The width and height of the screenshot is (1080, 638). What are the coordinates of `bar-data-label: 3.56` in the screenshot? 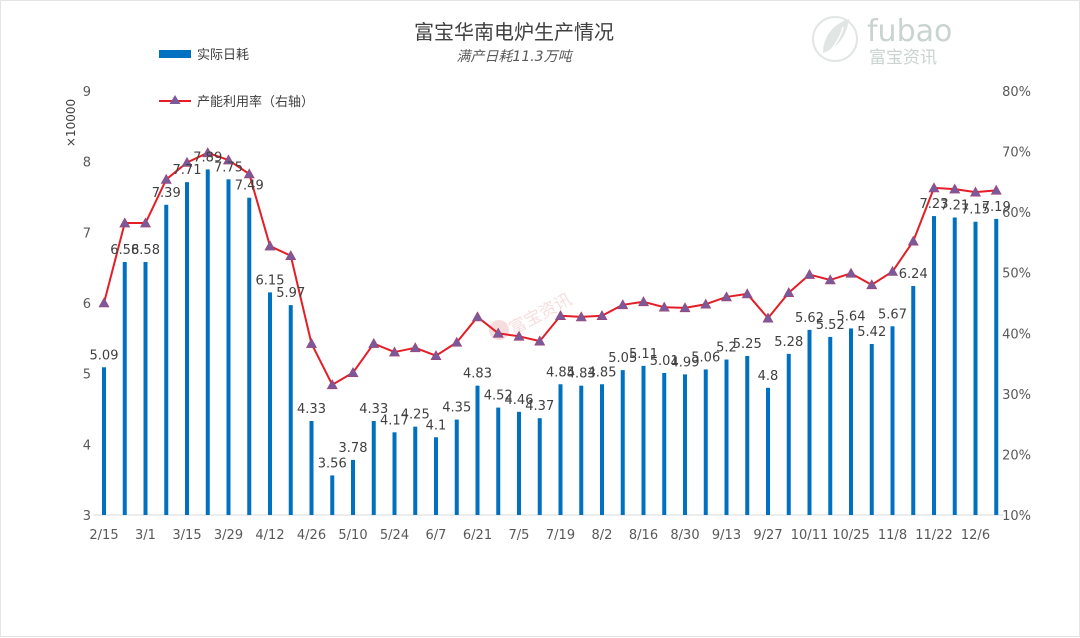 It's located at (332, 463).